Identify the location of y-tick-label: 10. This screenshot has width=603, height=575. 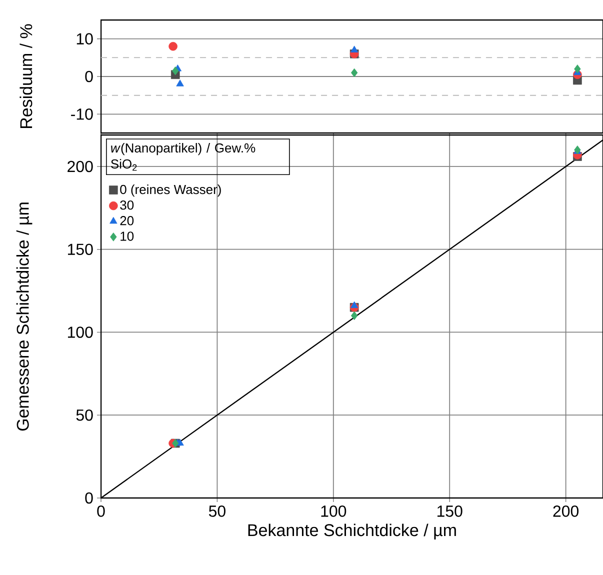
(84, 38).